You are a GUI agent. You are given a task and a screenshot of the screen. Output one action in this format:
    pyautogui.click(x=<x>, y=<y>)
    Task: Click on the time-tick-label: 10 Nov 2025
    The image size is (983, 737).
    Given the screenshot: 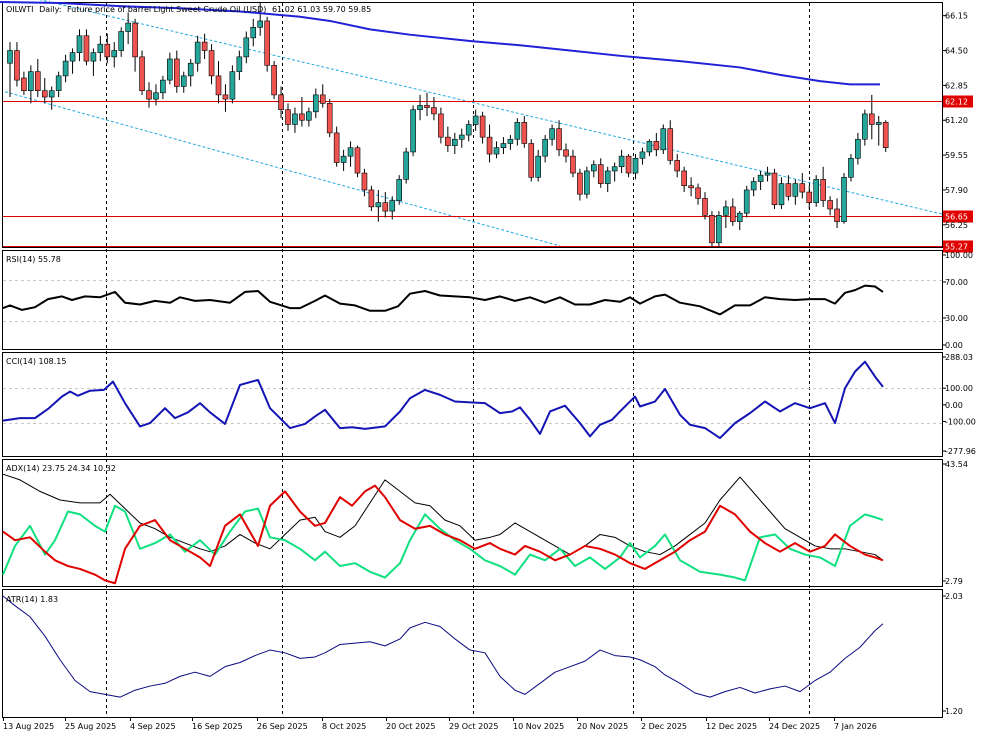 What is the action you would take?
    pyautogui.click(x=538, y=726)
    